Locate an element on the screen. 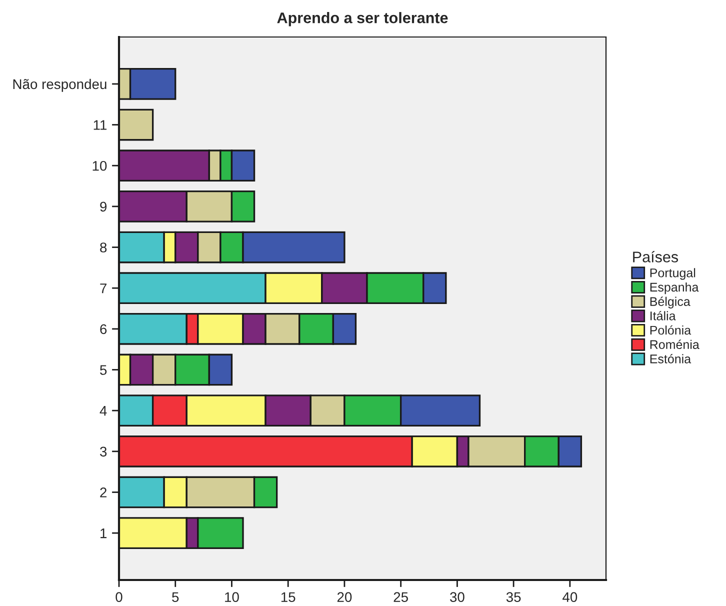  x-tick-label: 40 is located at coordinates (570, 597).